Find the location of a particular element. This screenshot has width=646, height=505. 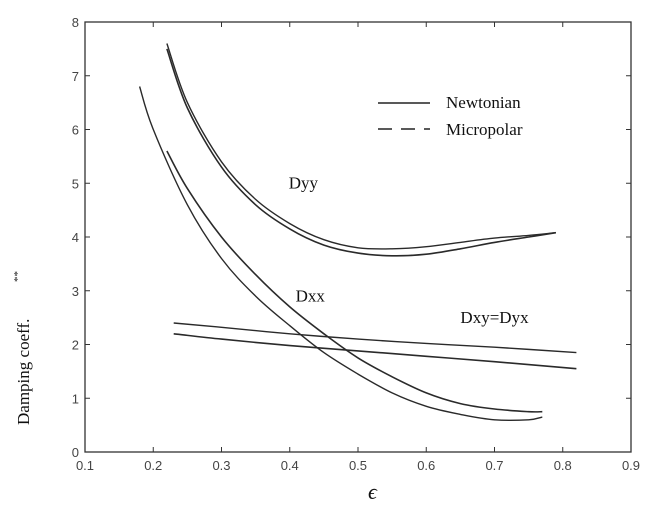

legend: Newtonian Micropolar is located at coordinates (450, 116).